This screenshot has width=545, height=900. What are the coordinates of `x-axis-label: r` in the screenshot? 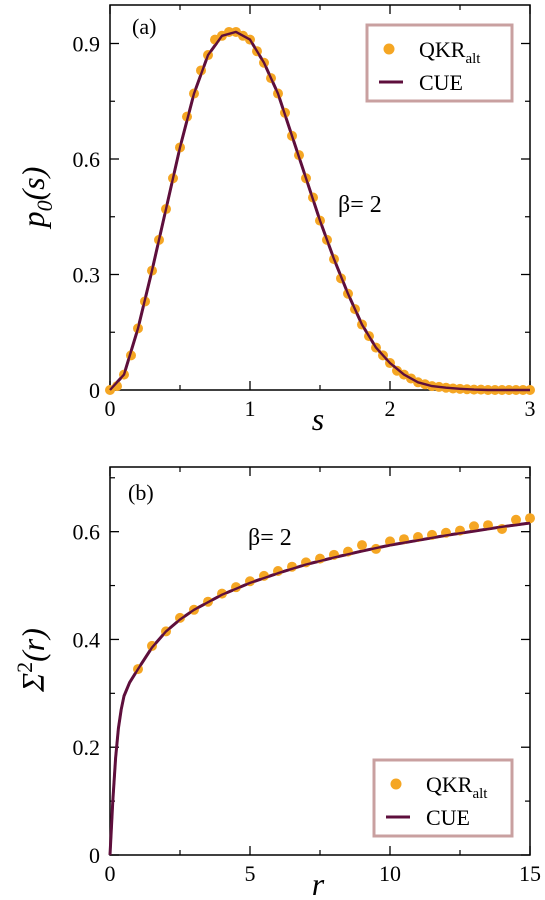 It's located at (318, 883).